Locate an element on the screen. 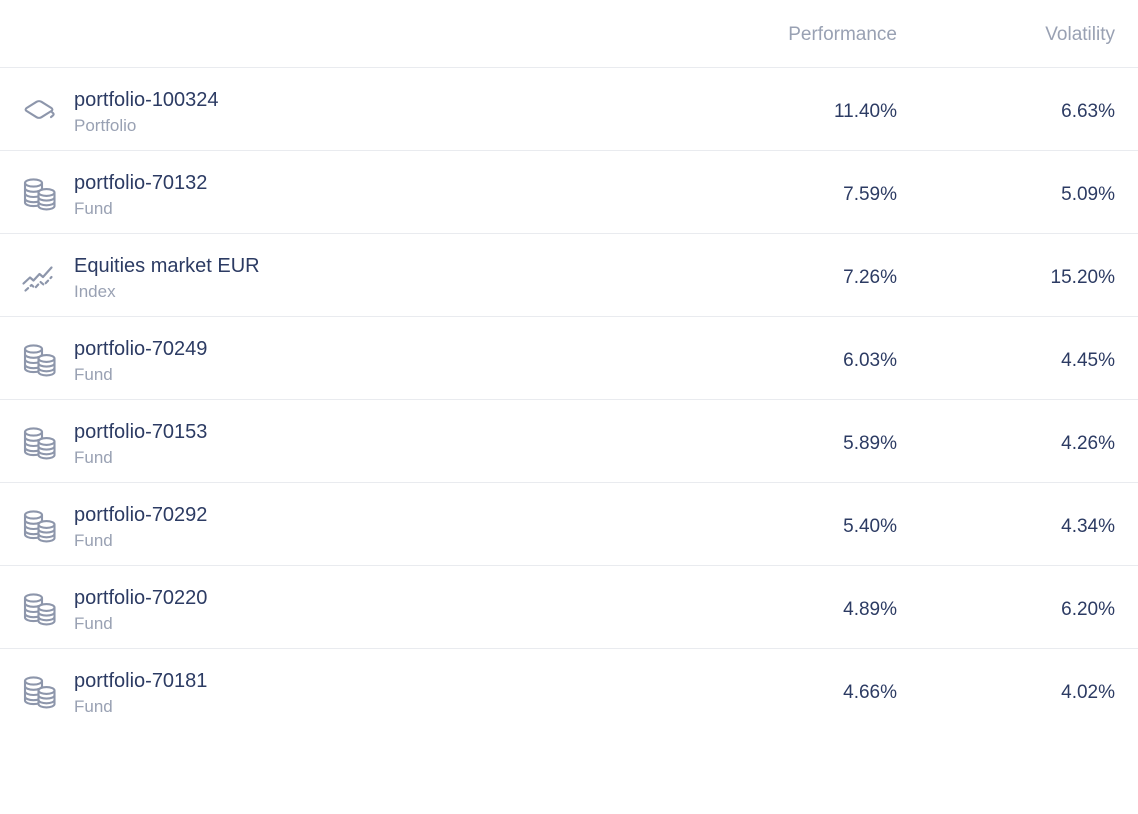 The width and height of the screenshot is (1138, 814). instrument-name: portfolio-70292 is located at coordinates (141, 515).